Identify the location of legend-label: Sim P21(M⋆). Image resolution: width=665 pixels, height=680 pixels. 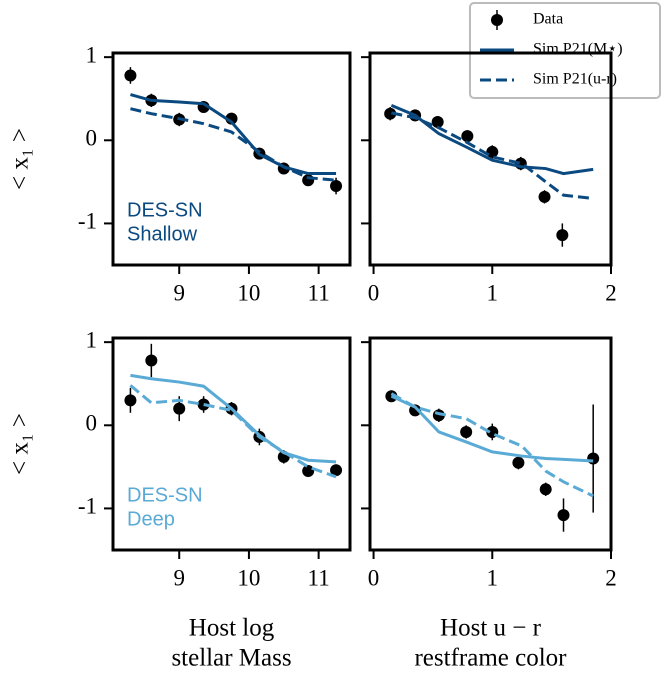
(578, 49).